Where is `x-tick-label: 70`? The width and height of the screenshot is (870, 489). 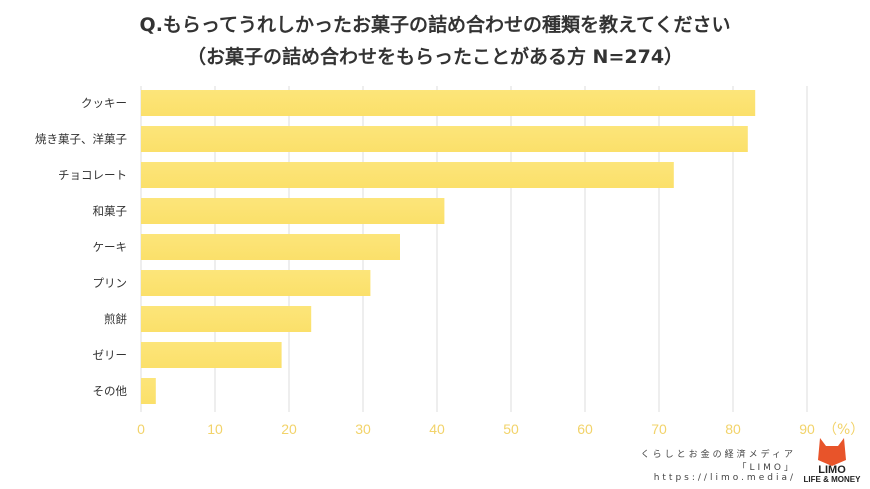
x-tick-label: 70 is located at coordinates (659, 429).